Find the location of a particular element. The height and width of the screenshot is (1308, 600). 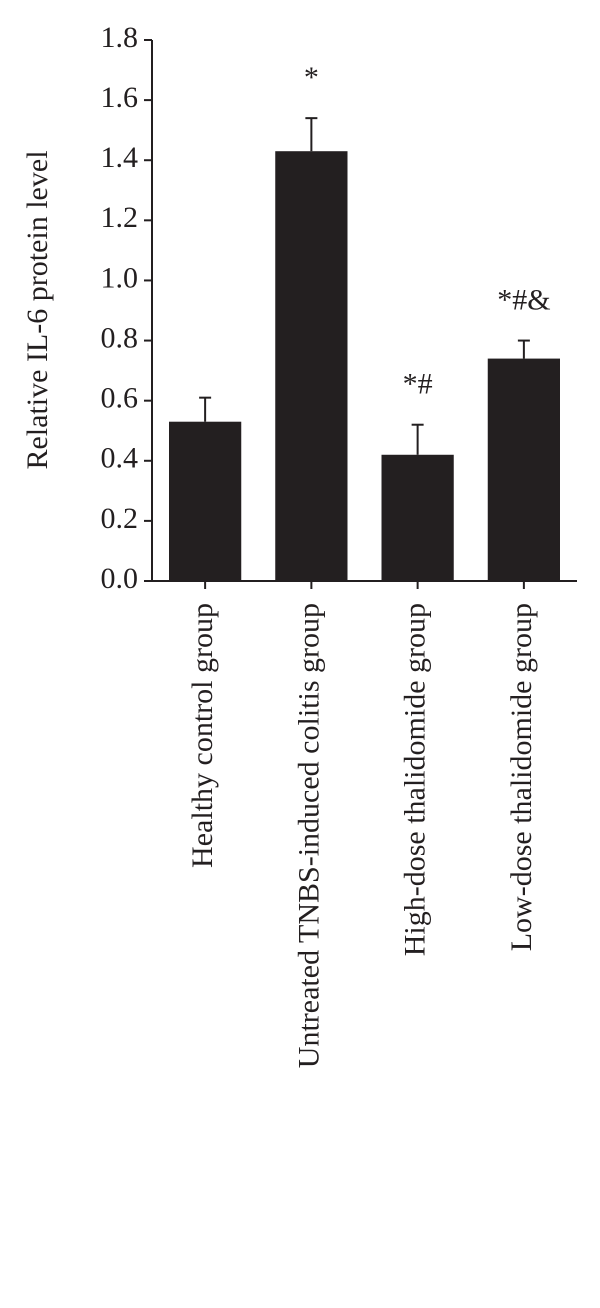

y-tick-label: 1.8 is located at coordinates (120, 37).